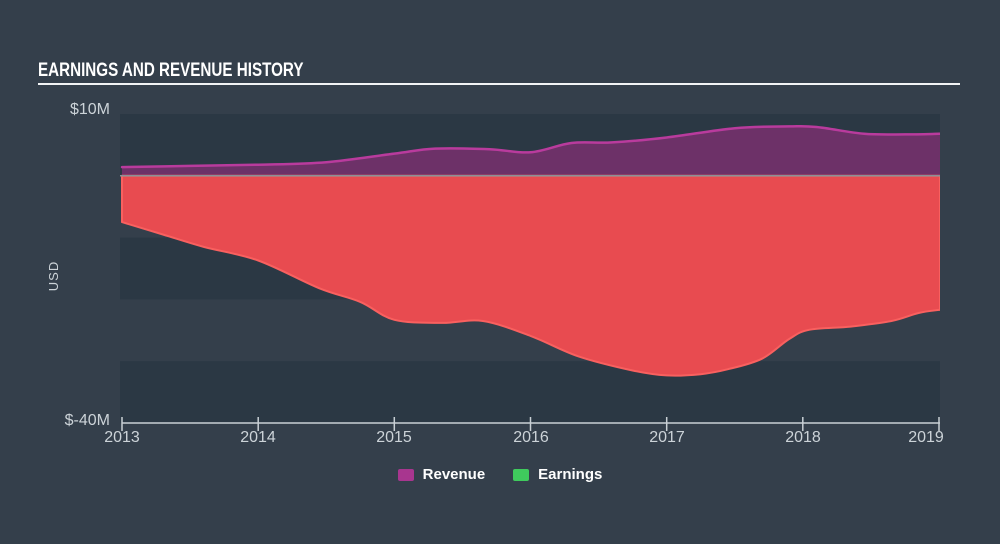 This screenshot has height=544, width=1000. Describe the element at coordinates (454, 474) in the screenshot. I see `revenue-legend-label: Revenue` at that location.